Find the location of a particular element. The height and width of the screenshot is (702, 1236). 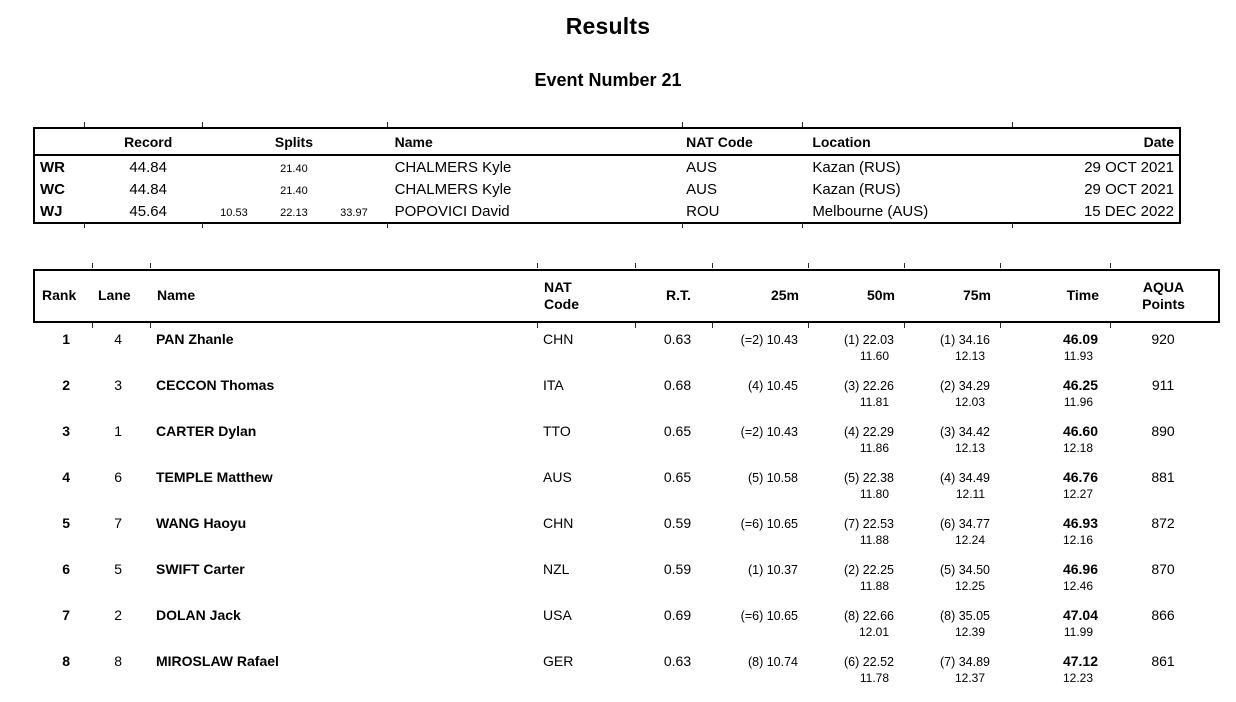

split-75m-cell: (2) 34.29 is located at coordinates (964, 386).